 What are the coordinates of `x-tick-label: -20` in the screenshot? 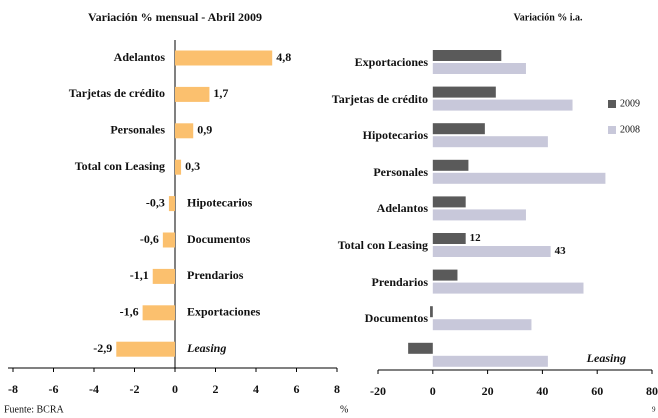 It's located at (378, 391).